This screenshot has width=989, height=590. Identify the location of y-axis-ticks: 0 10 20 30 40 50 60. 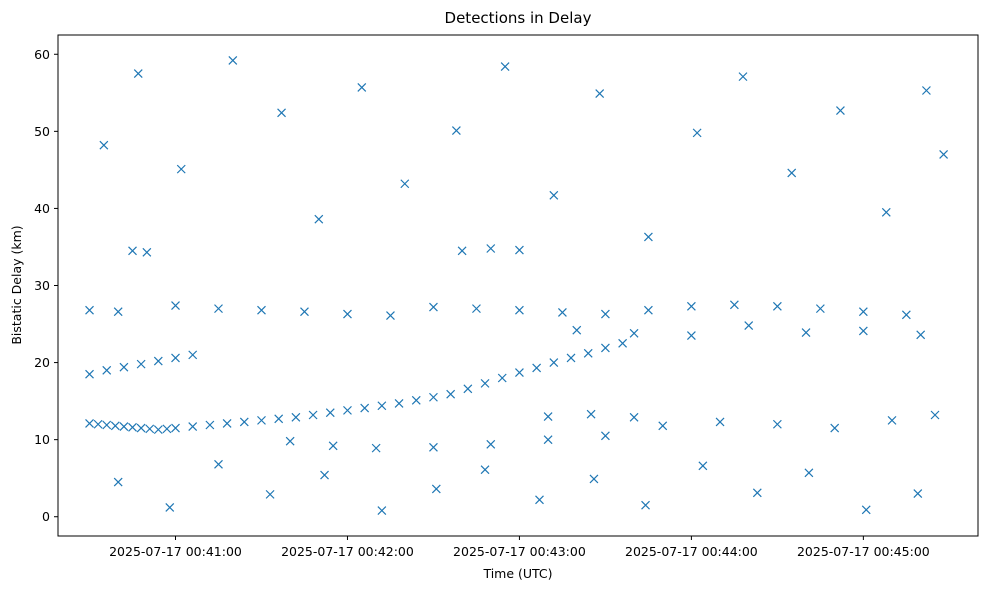
(46, 285).